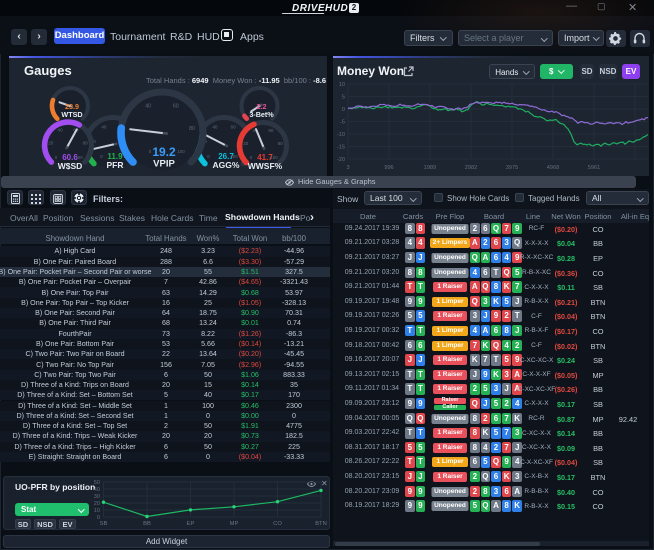 The image size is (654, 550). What do you see at coordinates (97, 483) in the screenshot?
I see `svg-text: 50` at bounding box center [97, 483].